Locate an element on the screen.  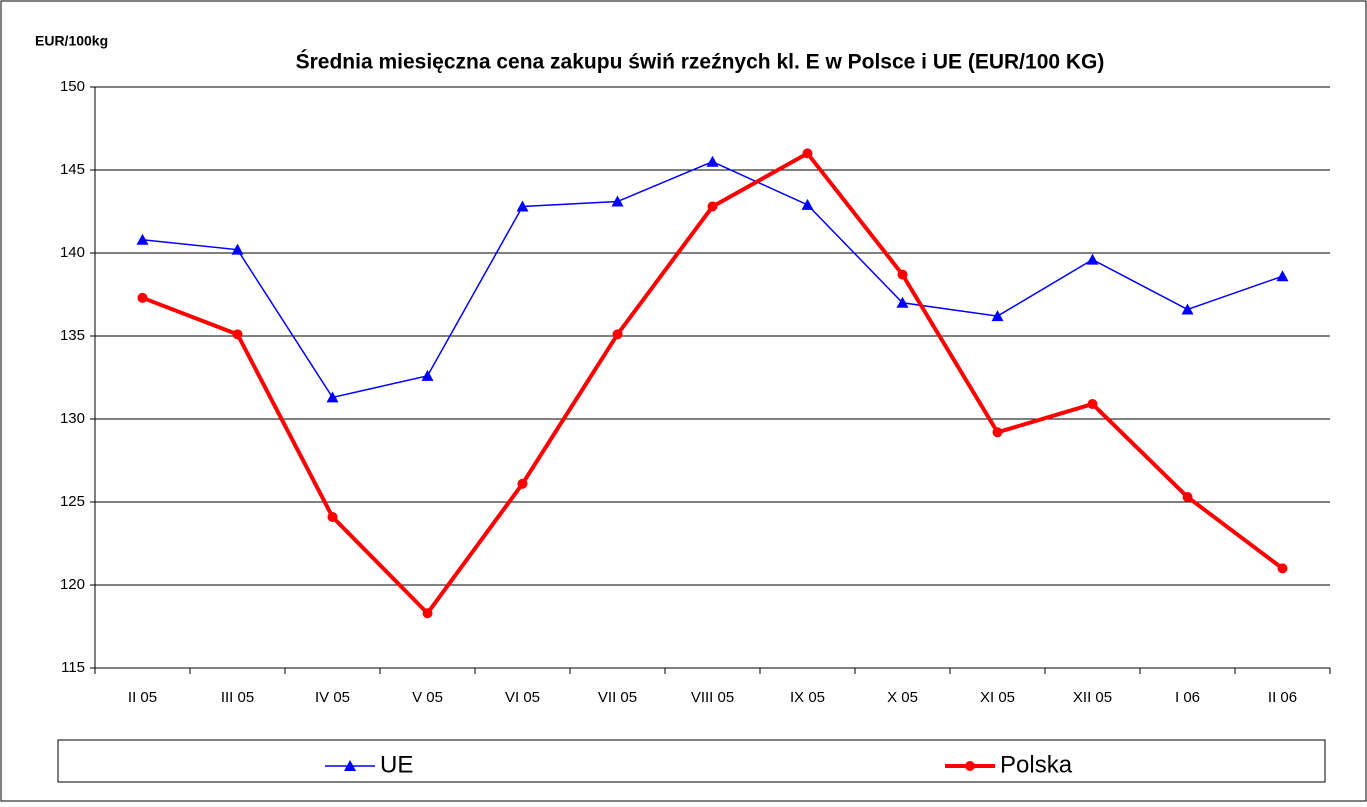
y-tick-label: 115 is located at coordinates (73, 667).